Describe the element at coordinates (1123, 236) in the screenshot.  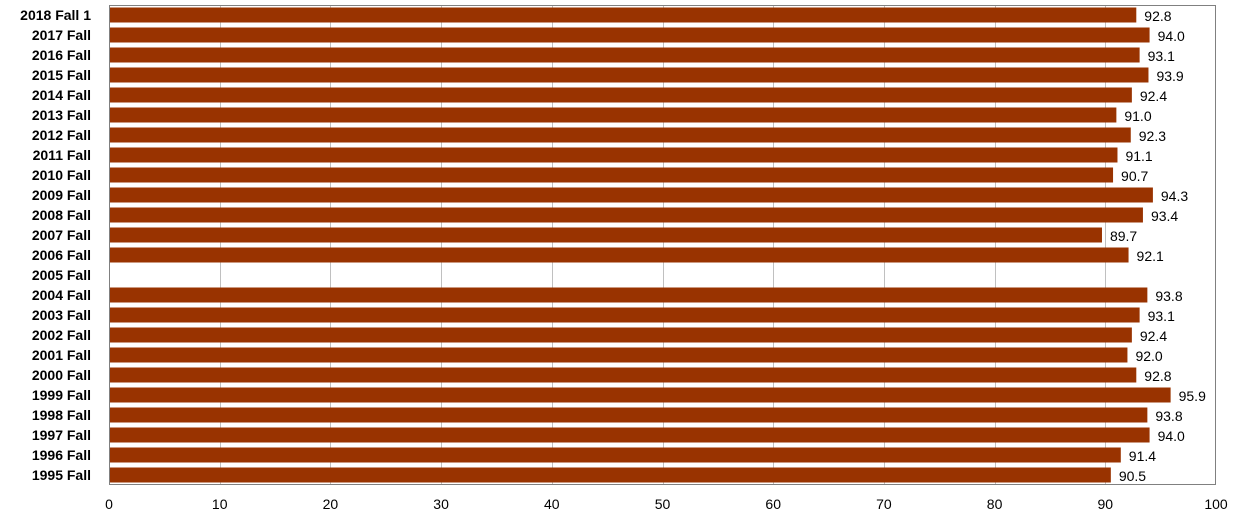
I see `data-label: 89.7` at that location.